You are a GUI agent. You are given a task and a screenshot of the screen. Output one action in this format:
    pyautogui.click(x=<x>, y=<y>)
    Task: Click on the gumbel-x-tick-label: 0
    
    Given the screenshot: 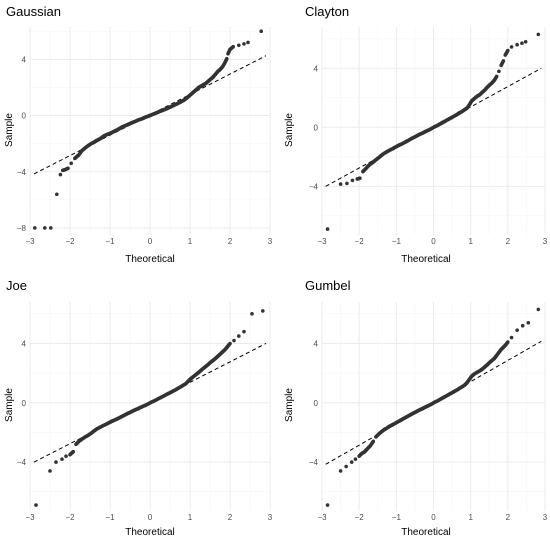 What is the action you would take?
    pyautogui.click(x=433, y=517)
    